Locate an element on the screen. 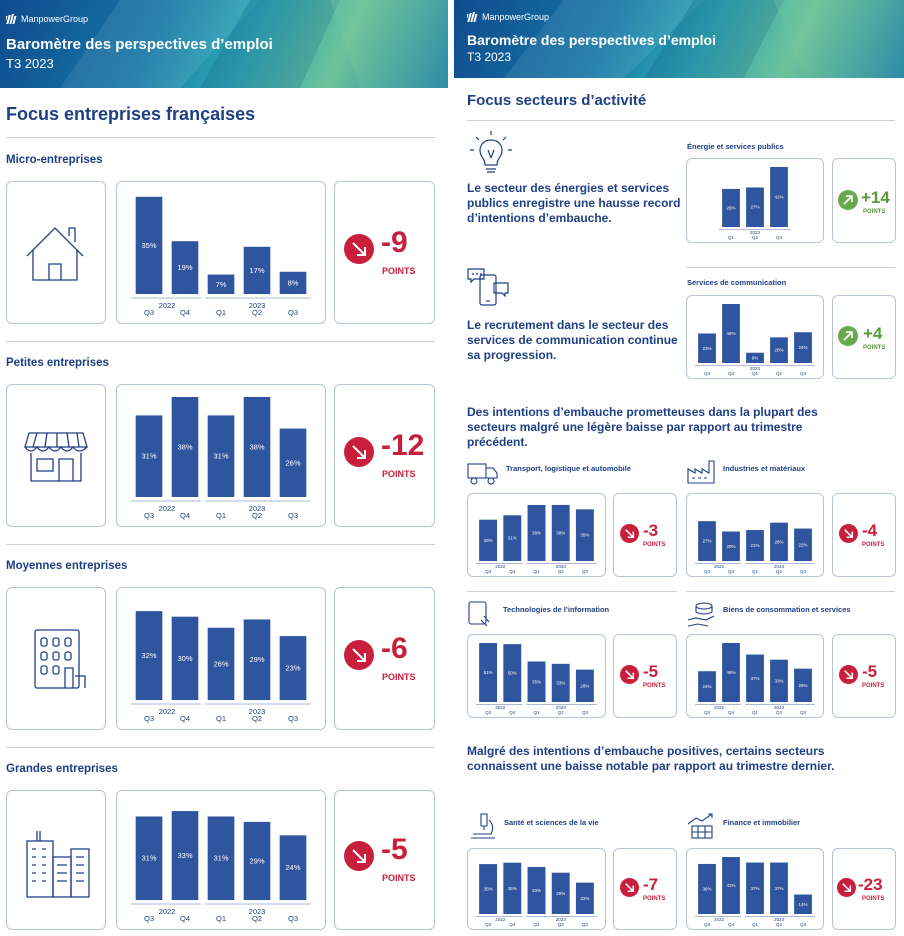 The height and width of the screenshot is (936, 904). bar-value-label: 41% is located at coordinates (778, 197).